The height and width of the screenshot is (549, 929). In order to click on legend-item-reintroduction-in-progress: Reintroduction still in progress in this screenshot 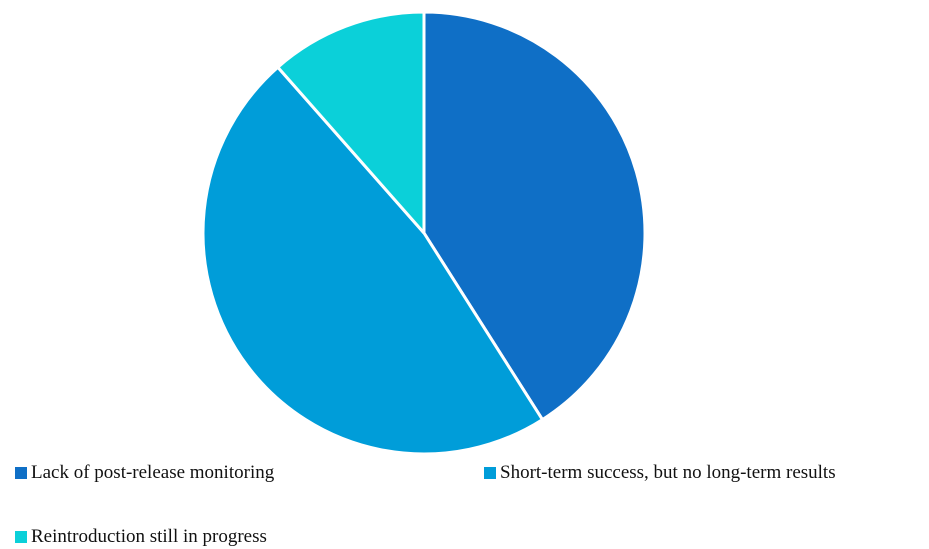, I will do `click(141, 537)`.